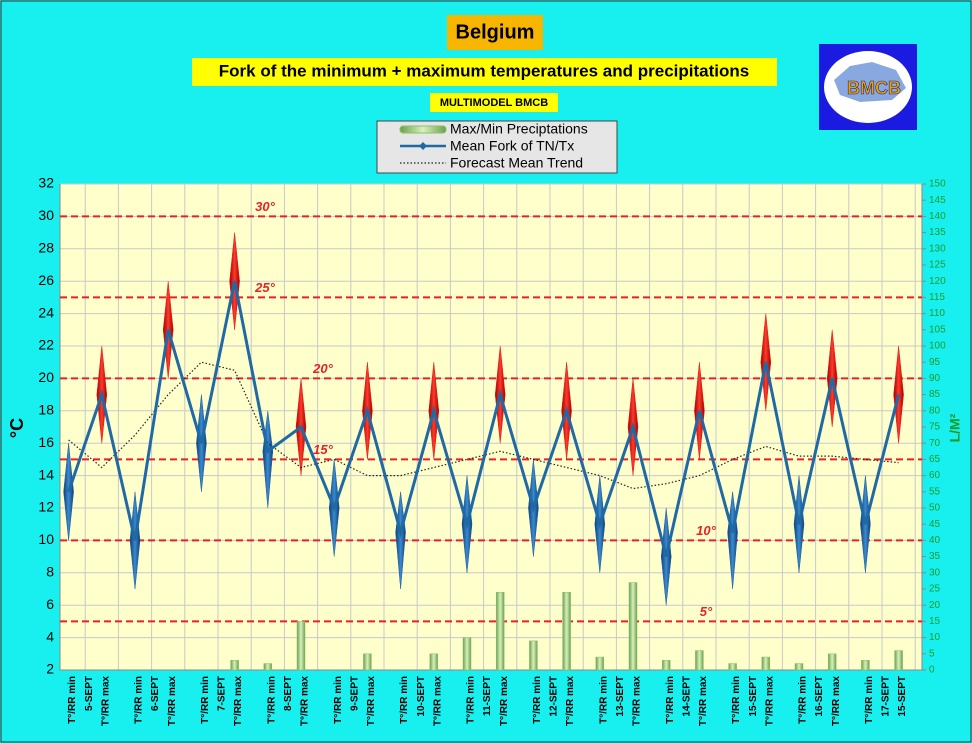  I want to click on y2-tick-label: 25, so click(935, 589).